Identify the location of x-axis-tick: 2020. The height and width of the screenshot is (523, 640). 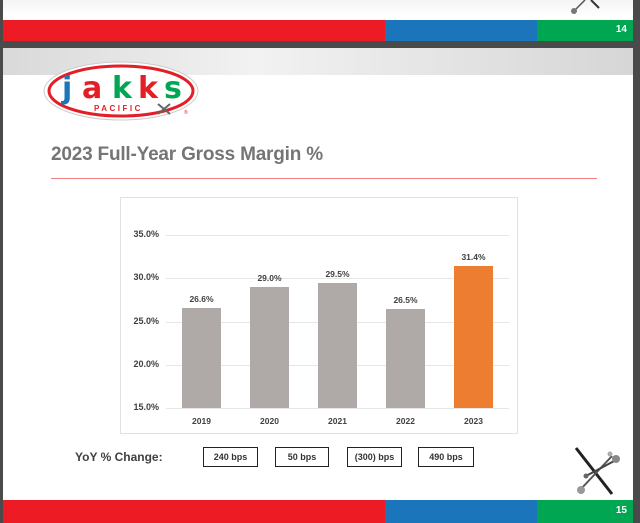
(269, 421).